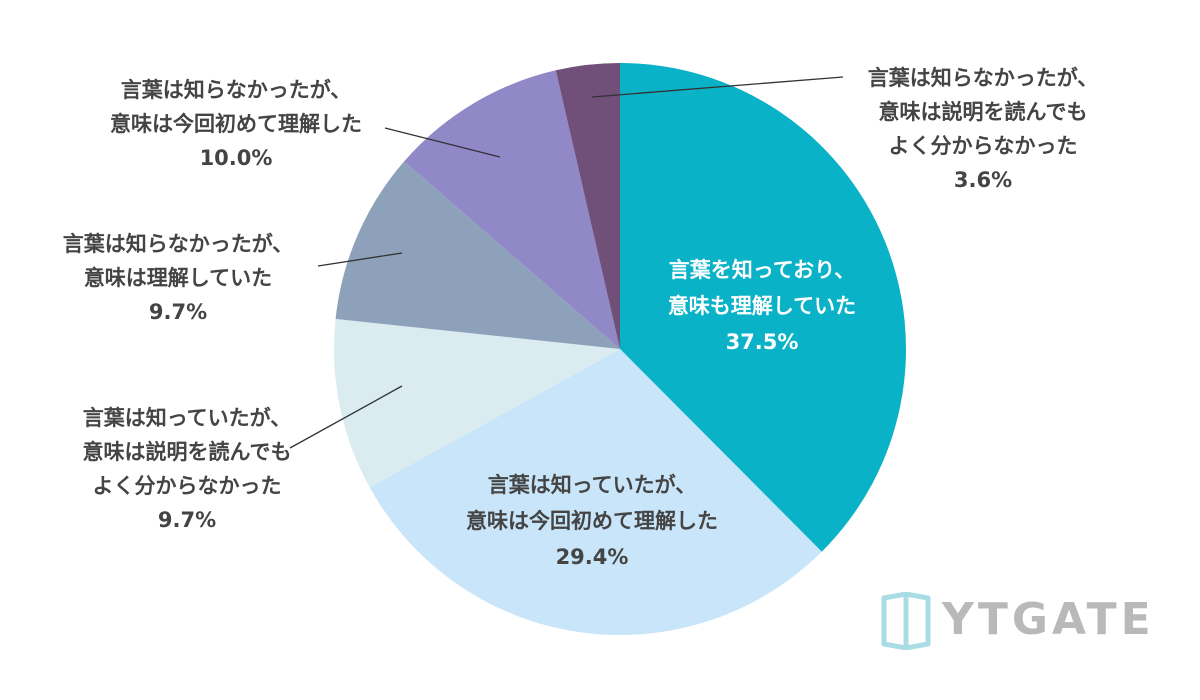 The width and height of the screenshot is (1200, 700). I want to click on slice-category-label-6: 言葉は知らなかったが、, so click(983, 78).